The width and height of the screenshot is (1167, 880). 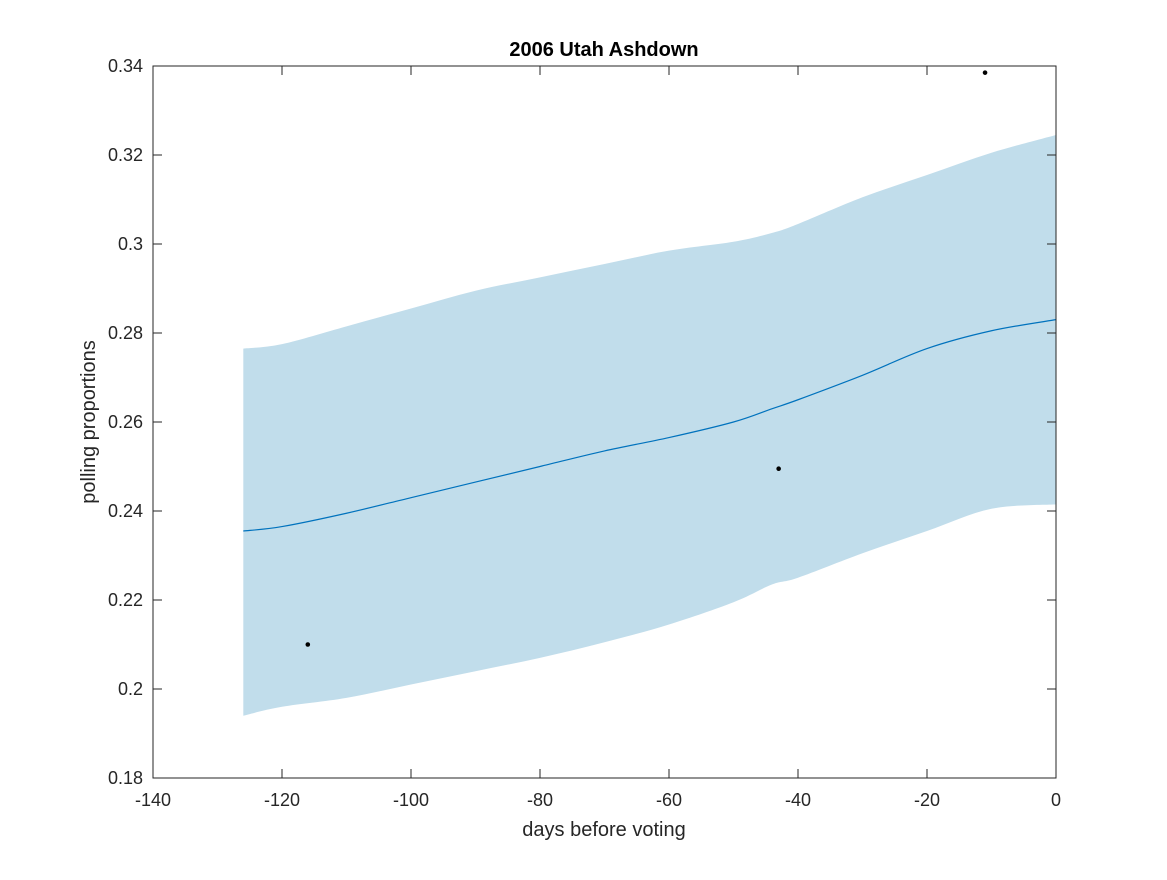 I want to click on y-tick-label: 0.34, so click(x=125, y=66).